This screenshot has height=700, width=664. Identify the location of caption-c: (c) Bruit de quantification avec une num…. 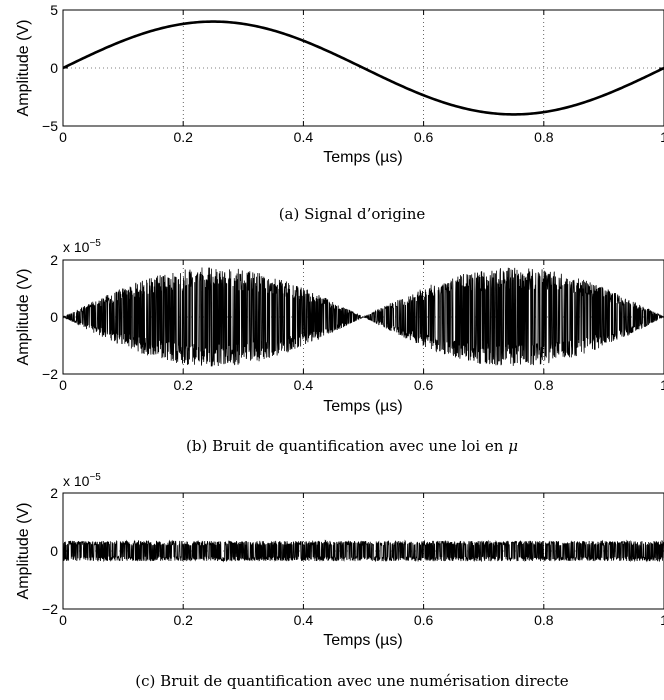
(352, 681).